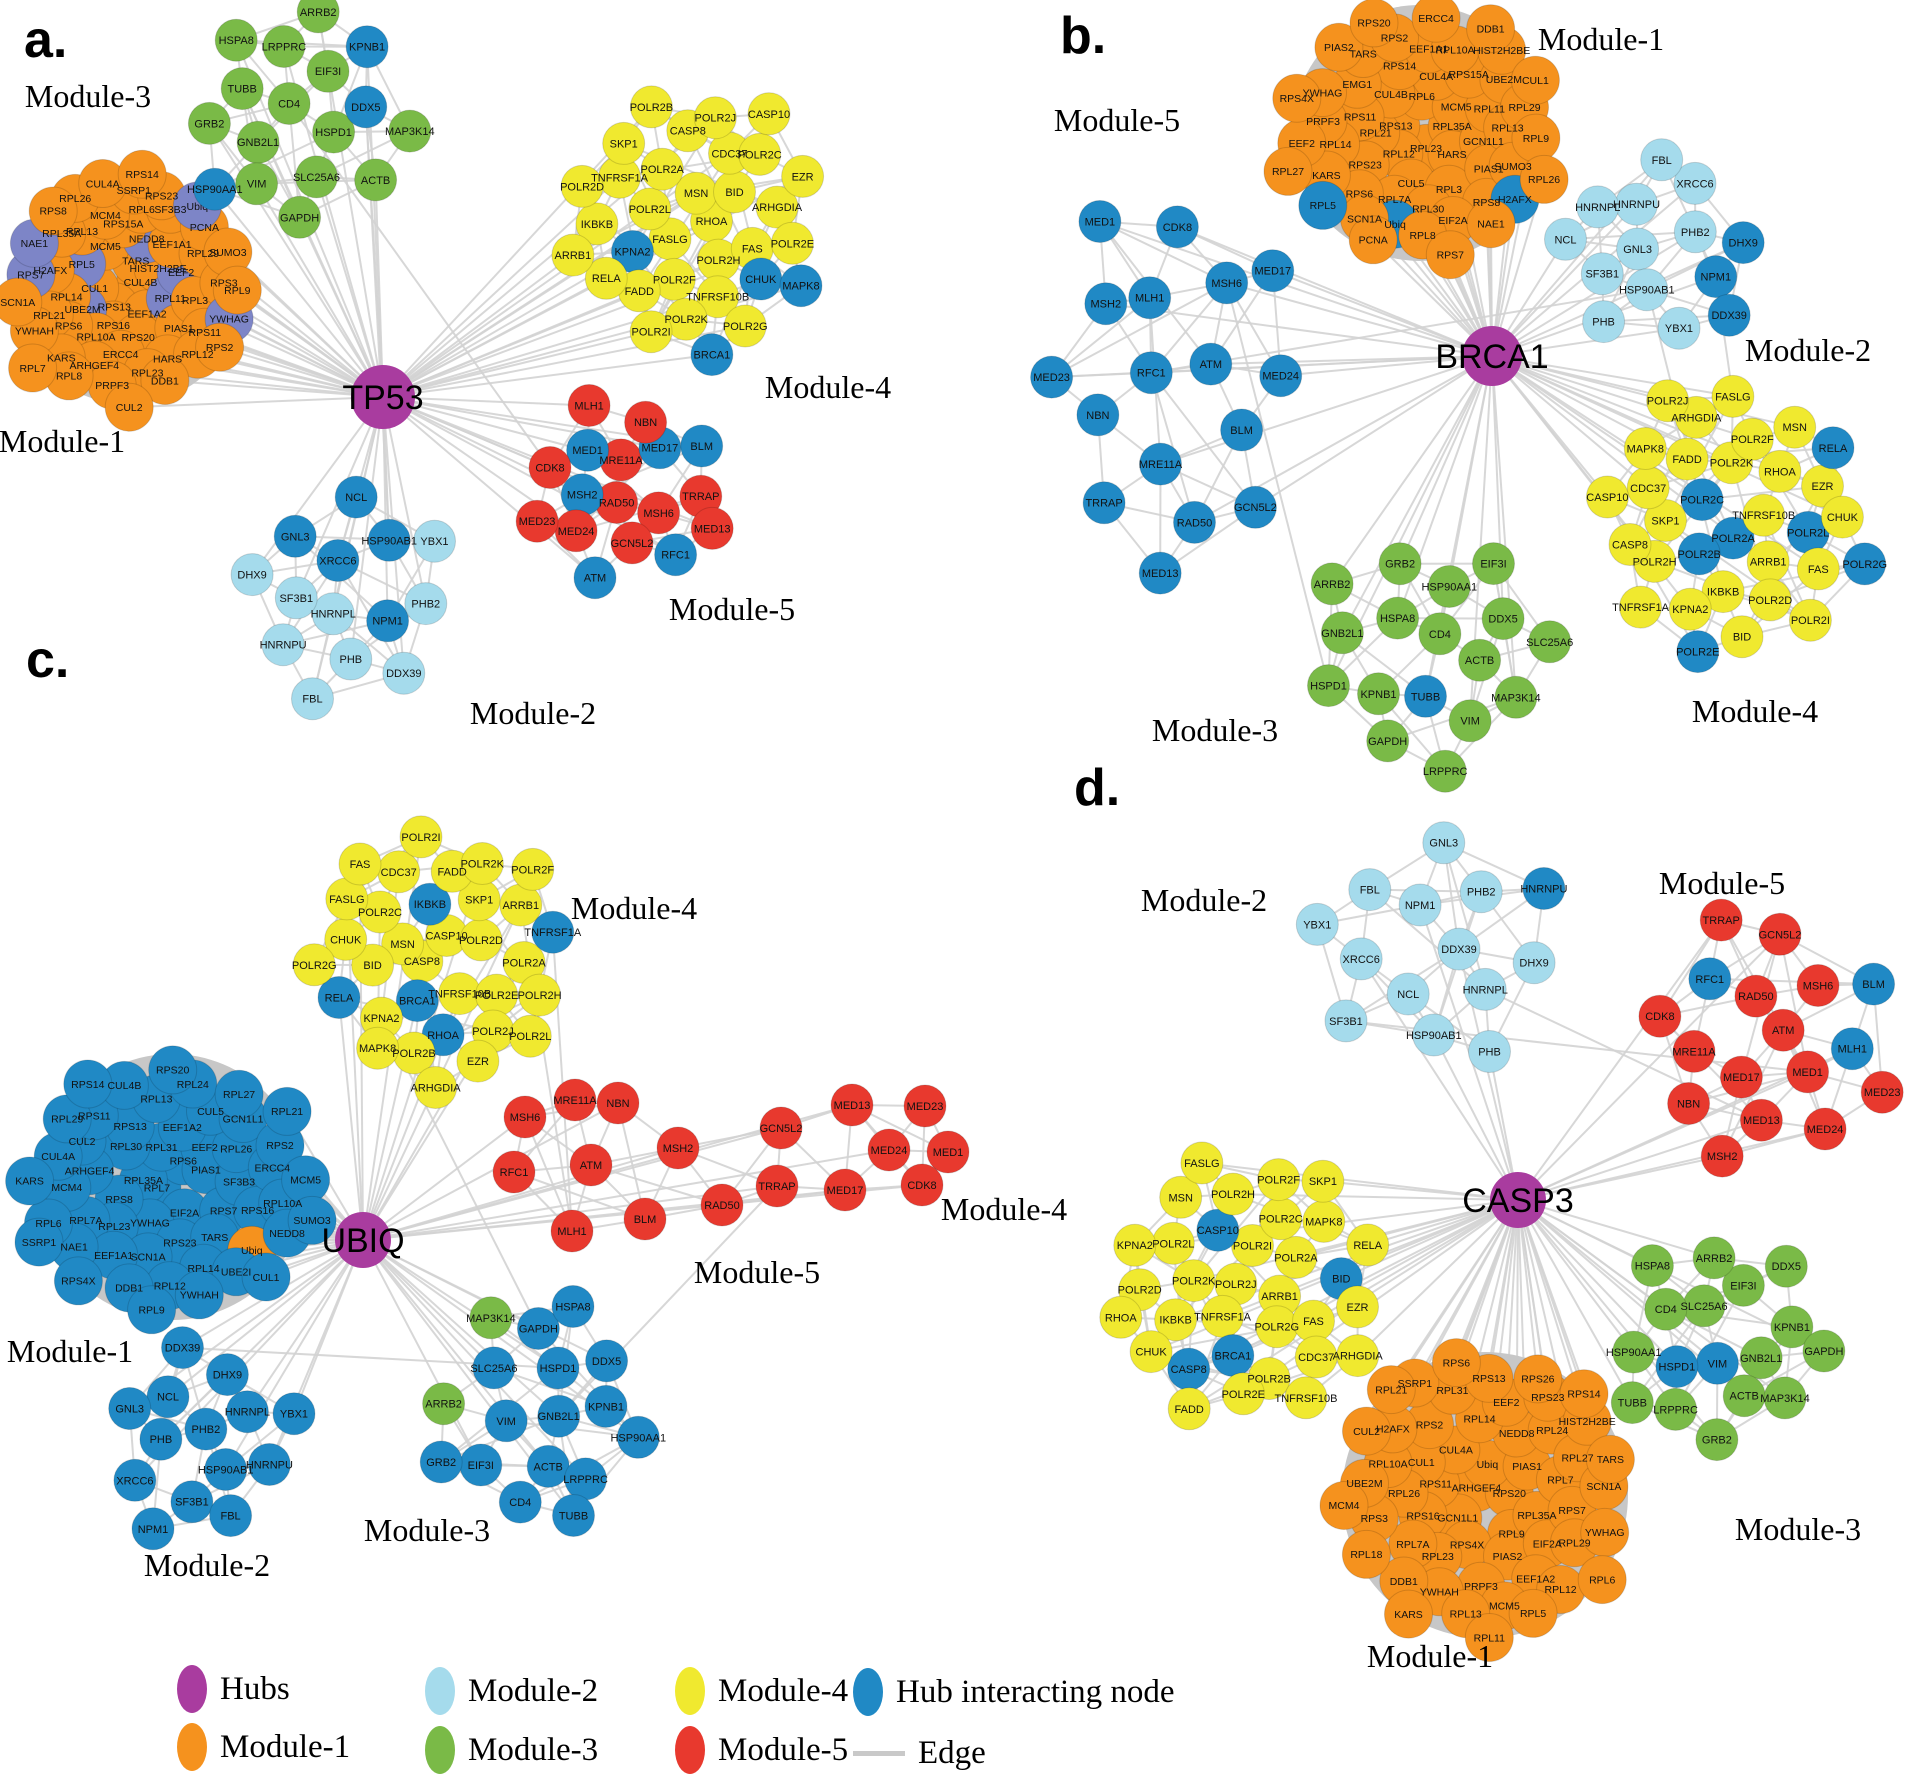 The image size is (1923, 1775). What do you see at coordinates (83, 310) in the screenshot?
I see `node-label-UBE2M: UBE2M` at bounding box center [83, 310].